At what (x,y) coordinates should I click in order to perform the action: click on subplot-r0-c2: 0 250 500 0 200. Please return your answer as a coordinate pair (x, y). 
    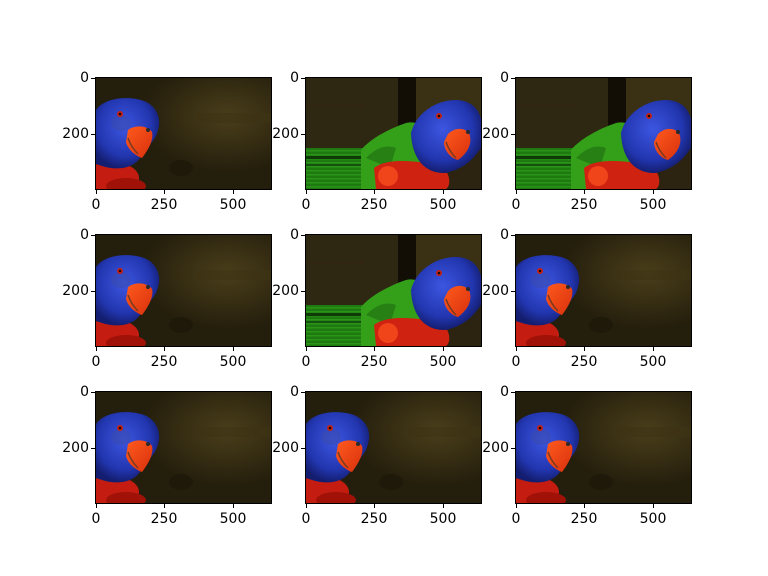
    Looking at the image, I should click on (587, 141).